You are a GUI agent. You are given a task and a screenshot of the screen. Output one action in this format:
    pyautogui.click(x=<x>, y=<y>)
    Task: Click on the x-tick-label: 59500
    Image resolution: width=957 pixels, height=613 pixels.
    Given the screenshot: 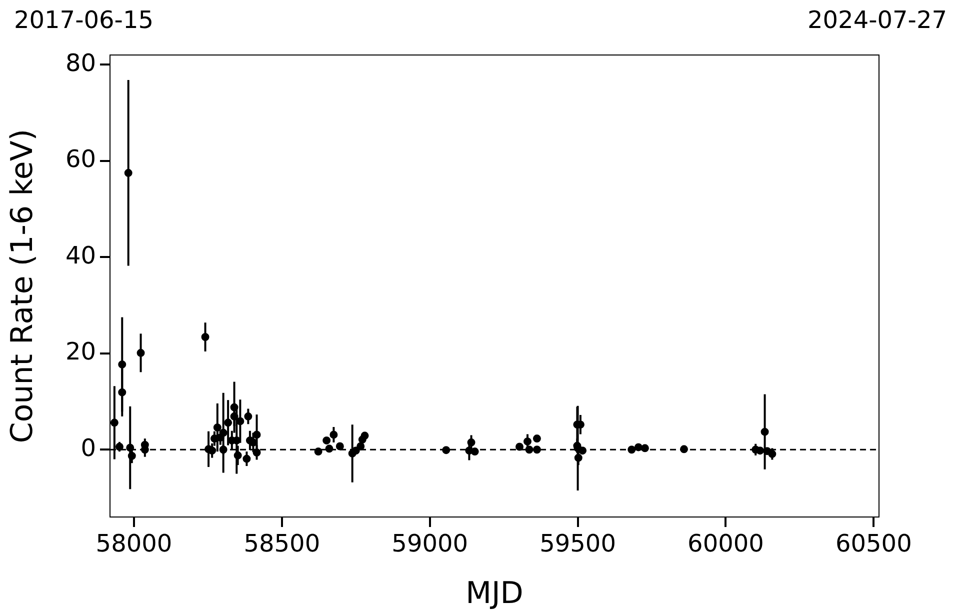 What is the action you would take?
    pyautogui.click(x=578, y=544)
    